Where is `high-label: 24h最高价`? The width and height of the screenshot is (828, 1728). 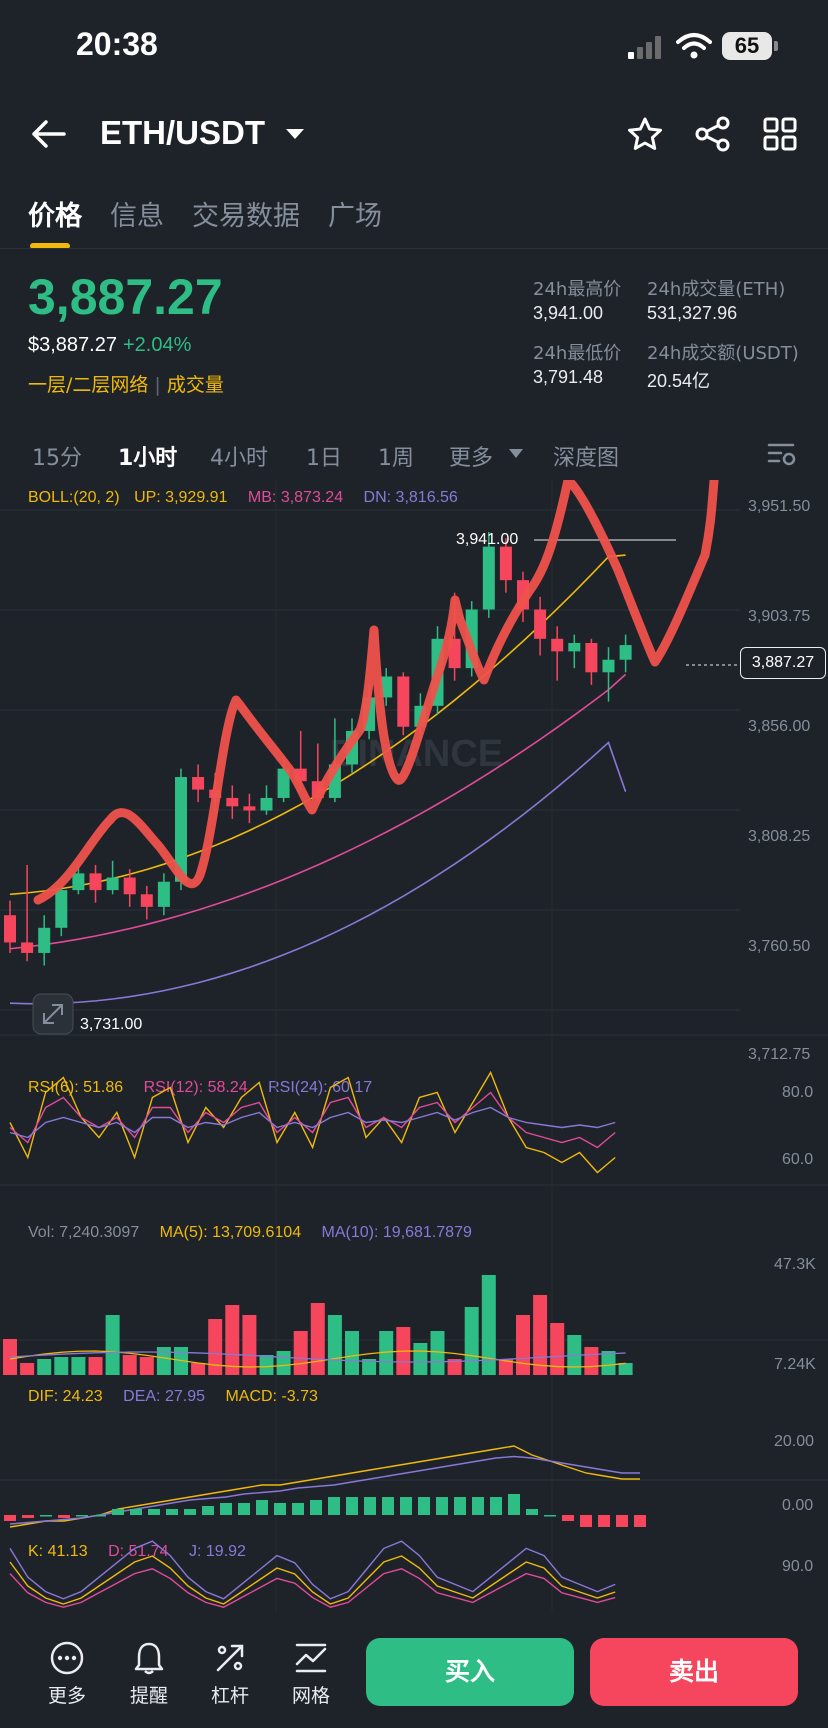 high-label: 24h最高价 is located at coordinates (577, 289).